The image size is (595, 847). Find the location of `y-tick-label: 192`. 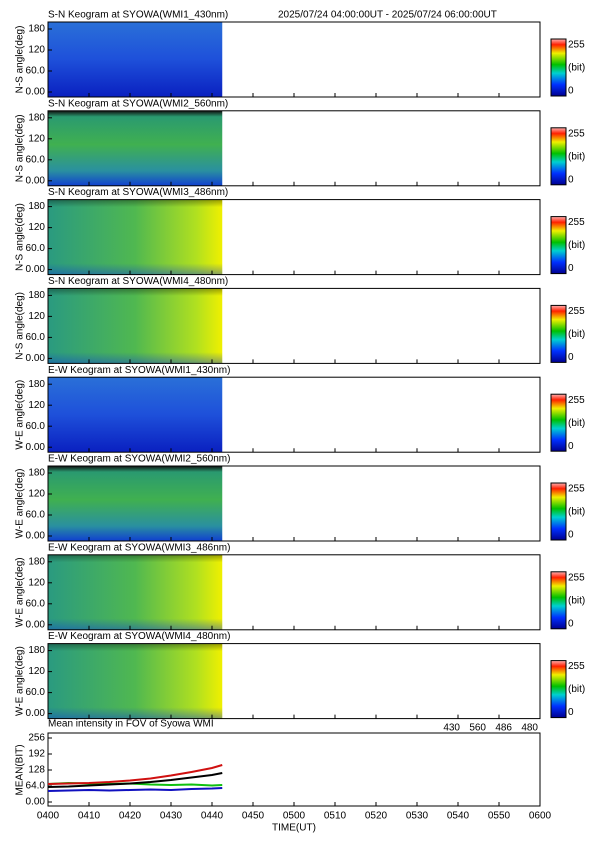

y-tick-label: 192 is located at coordinates (36, 754).